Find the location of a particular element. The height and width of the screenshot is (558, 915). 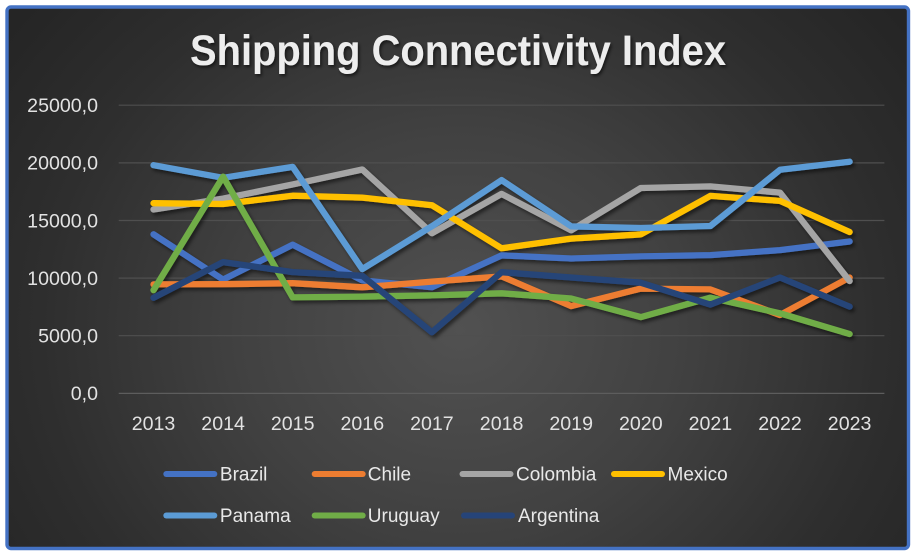

svg-text: Colombia is located at coordinates (556, 475).